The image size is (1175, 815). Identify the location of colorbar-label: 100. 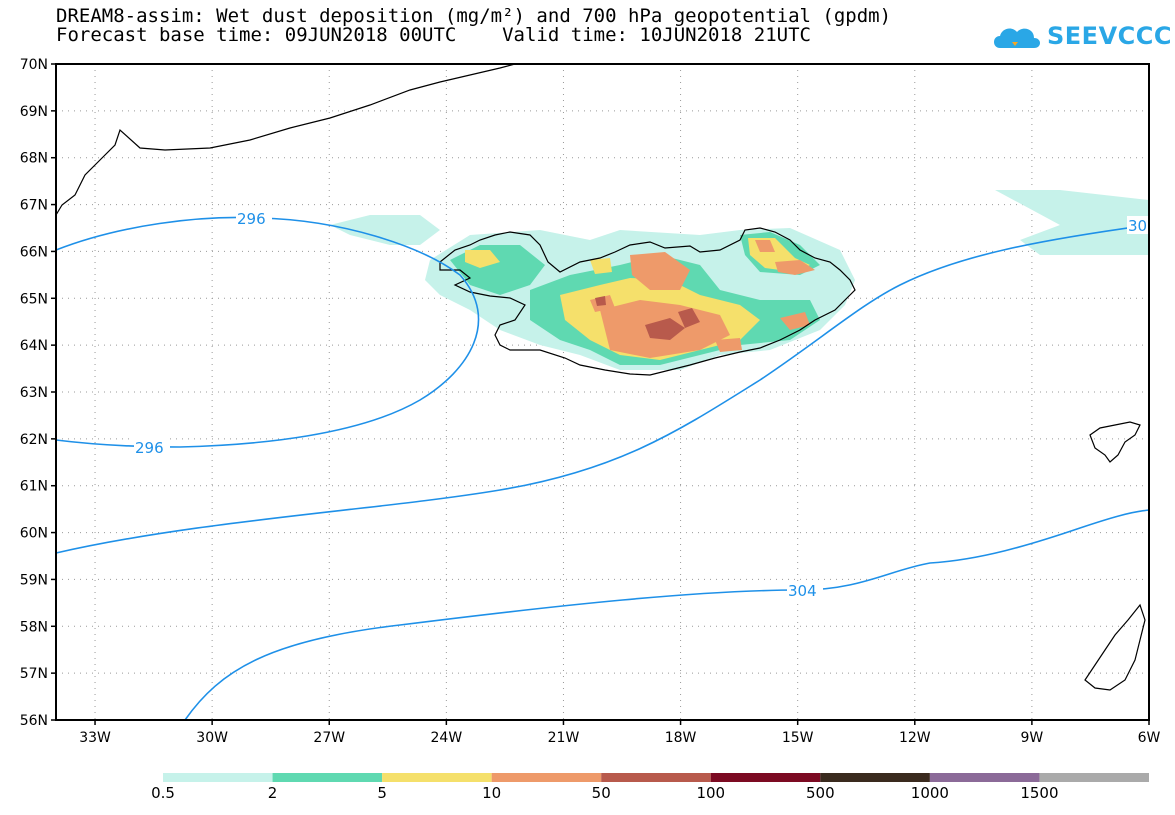
(710, 793).